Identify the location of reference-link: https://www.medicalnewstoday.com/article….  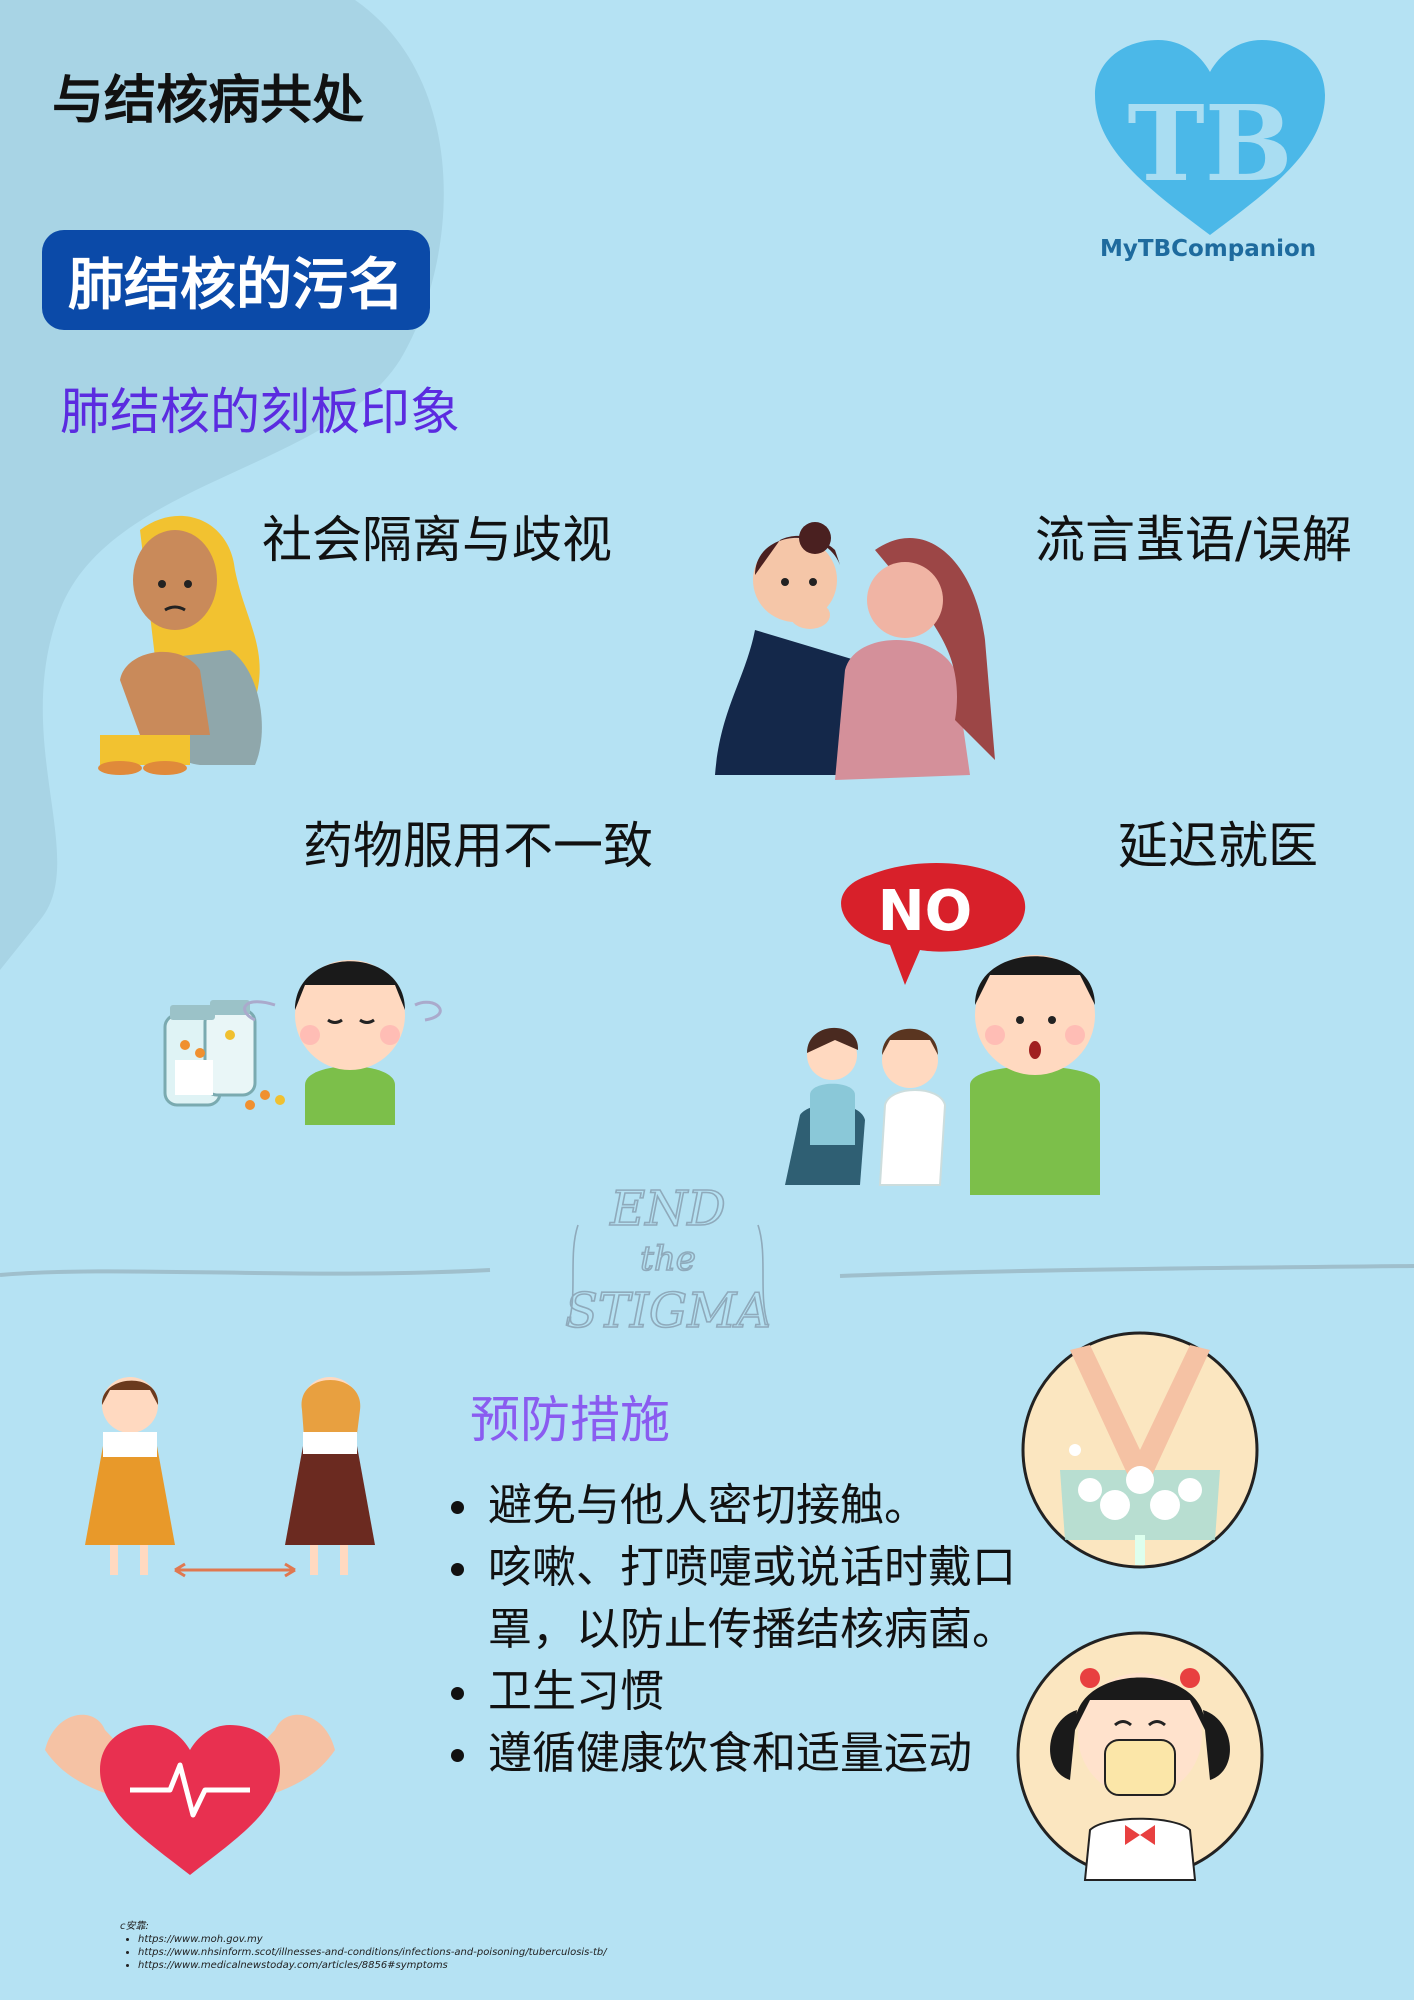
(372, 1965).